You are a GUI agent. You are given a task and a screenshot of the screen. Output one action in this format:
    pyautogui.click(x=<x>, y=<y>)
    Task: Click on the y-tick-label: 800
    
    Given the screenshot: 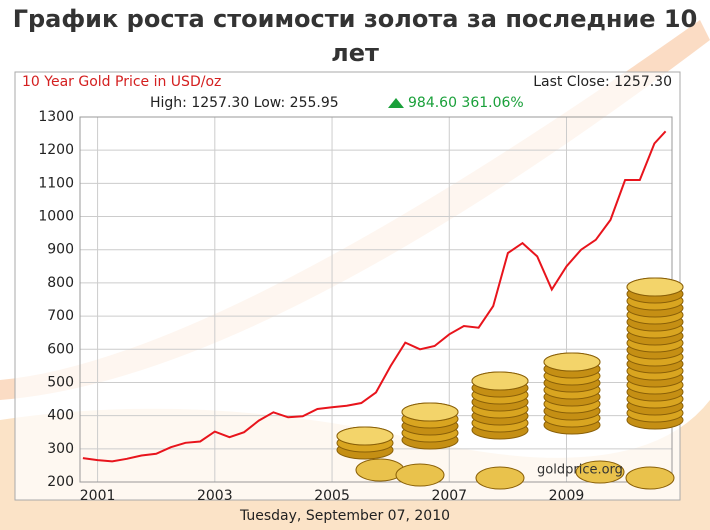 What is the action you would take?
    pyautogui.click(x=60, y=283)
    